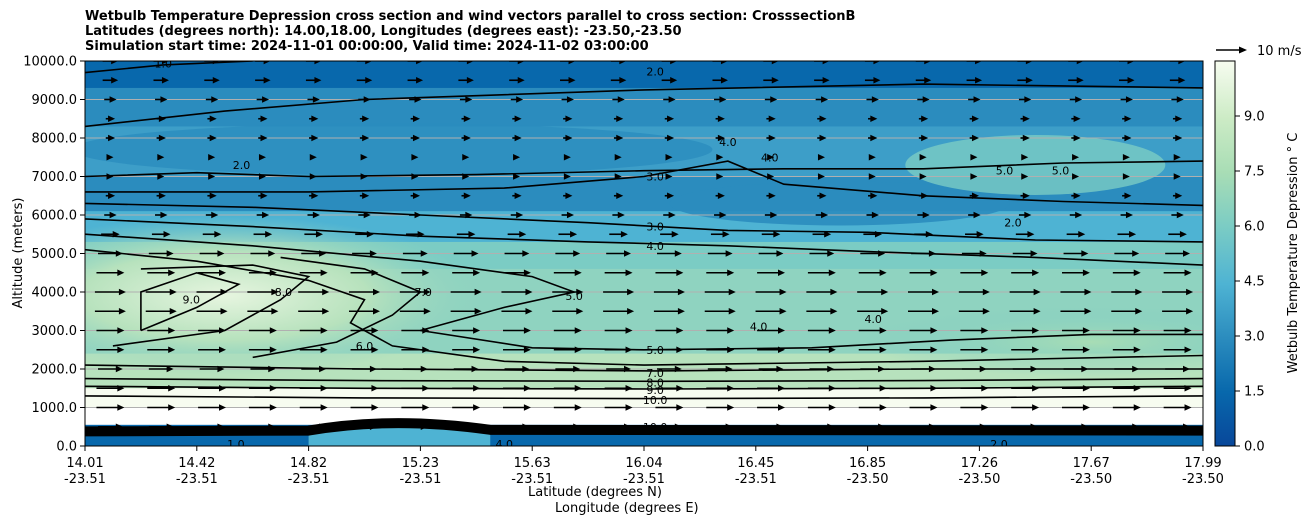 The height and width of the screenshot is (526, 1312). Describe the element at coordinates (728, 142) in the screenshot. I see `contour-label-3: 4.0` at that location.